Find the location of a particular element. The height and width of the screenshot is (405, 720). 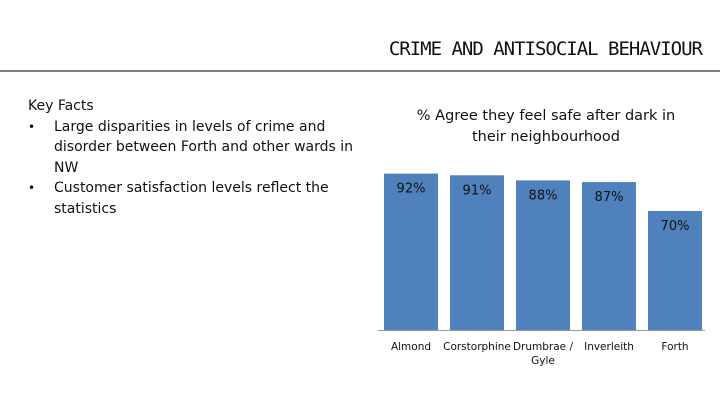

key-facts-heading: Key Facts is located at coordinates (61, 106).